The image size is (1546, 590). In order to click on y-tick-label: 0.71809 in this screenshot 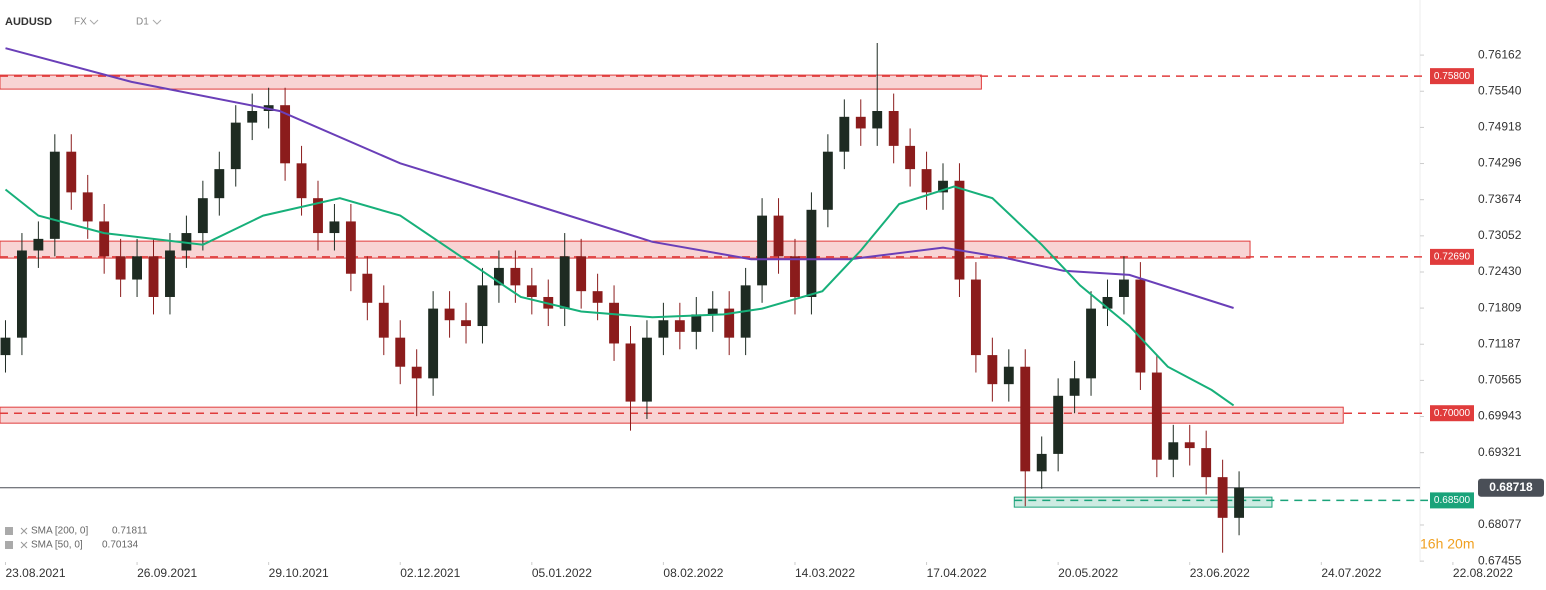, I will do `click(1500, 307)`.